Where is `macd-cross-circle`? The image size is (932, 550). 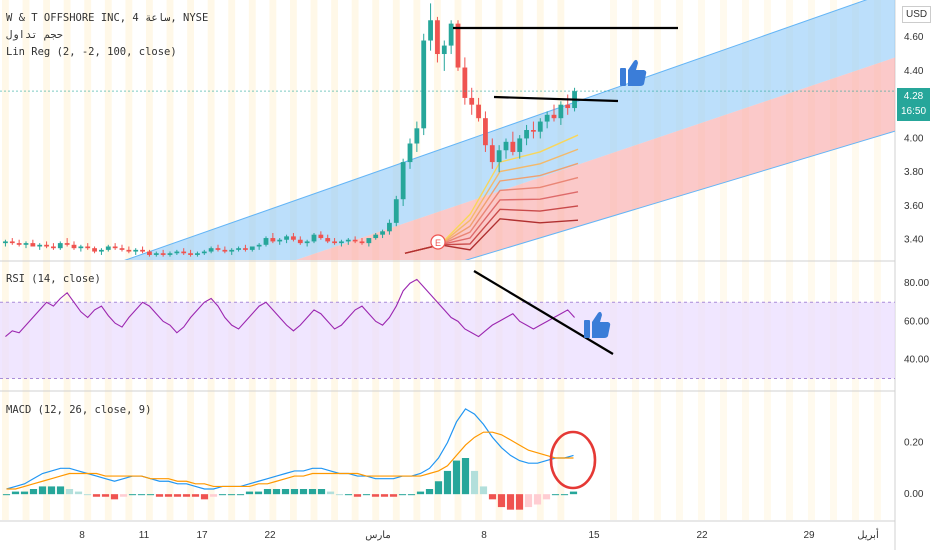
macd-cross-circle is located at coordinates (573, 460).